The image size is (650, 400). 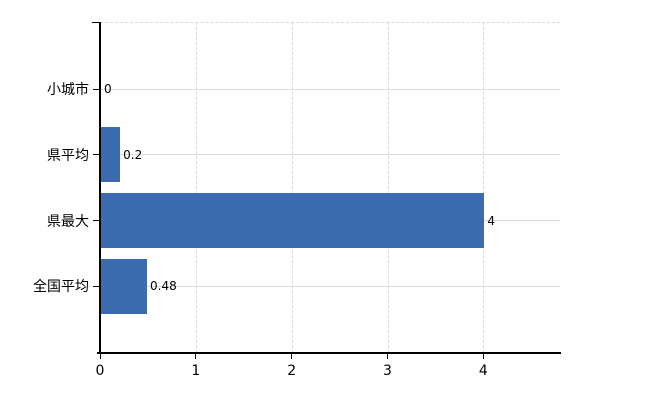 What do you see at coordinates (387, 371) in the screenshot?
I see `x-tick-label: 3` at bounding box center [387, 371].